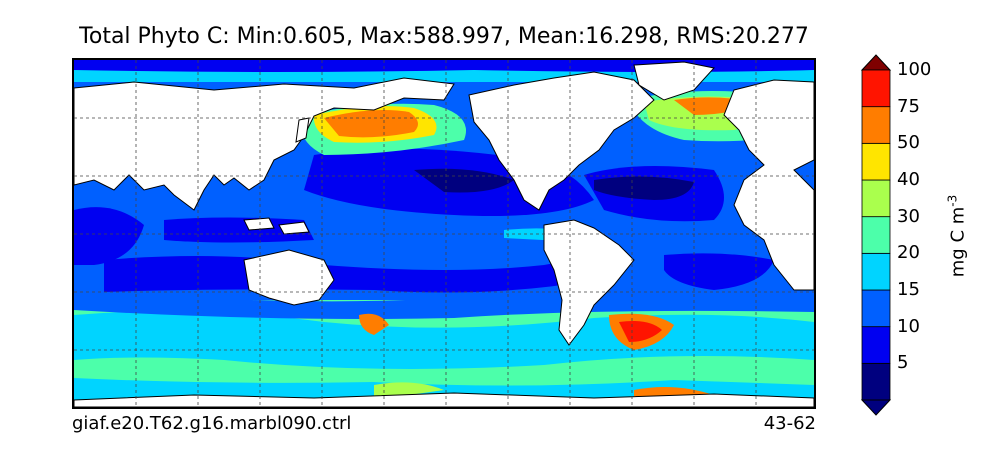  Describe the element at coordinates (957, 236) in the screenshot. I see `colorbar-label: mg C m-3` at that location.